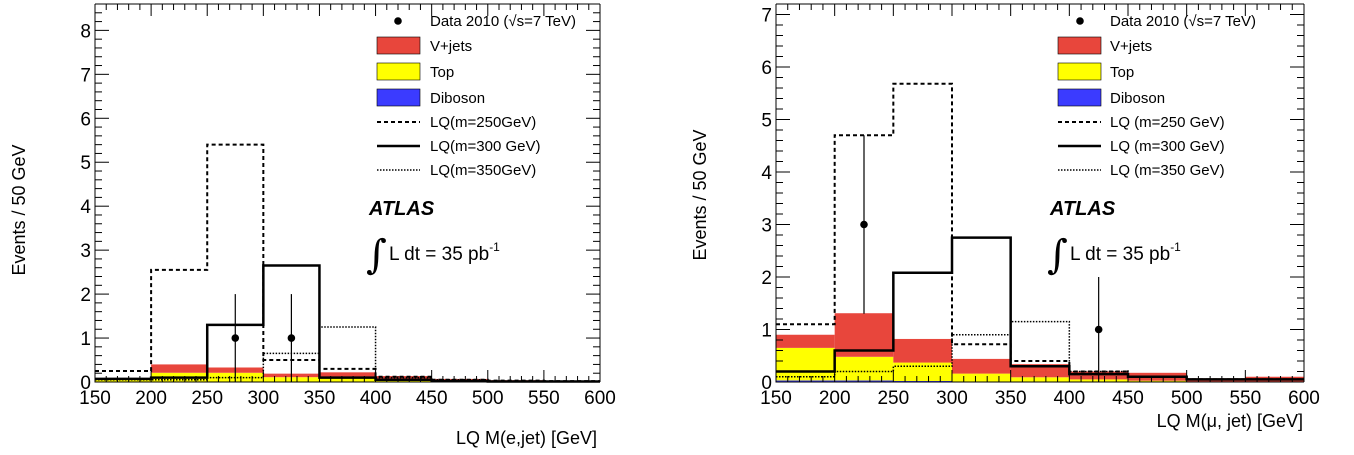  Describe the element at coordinates (1011, 398) in the screenshot. I see `right-xtick-label-350: 350` at that location.